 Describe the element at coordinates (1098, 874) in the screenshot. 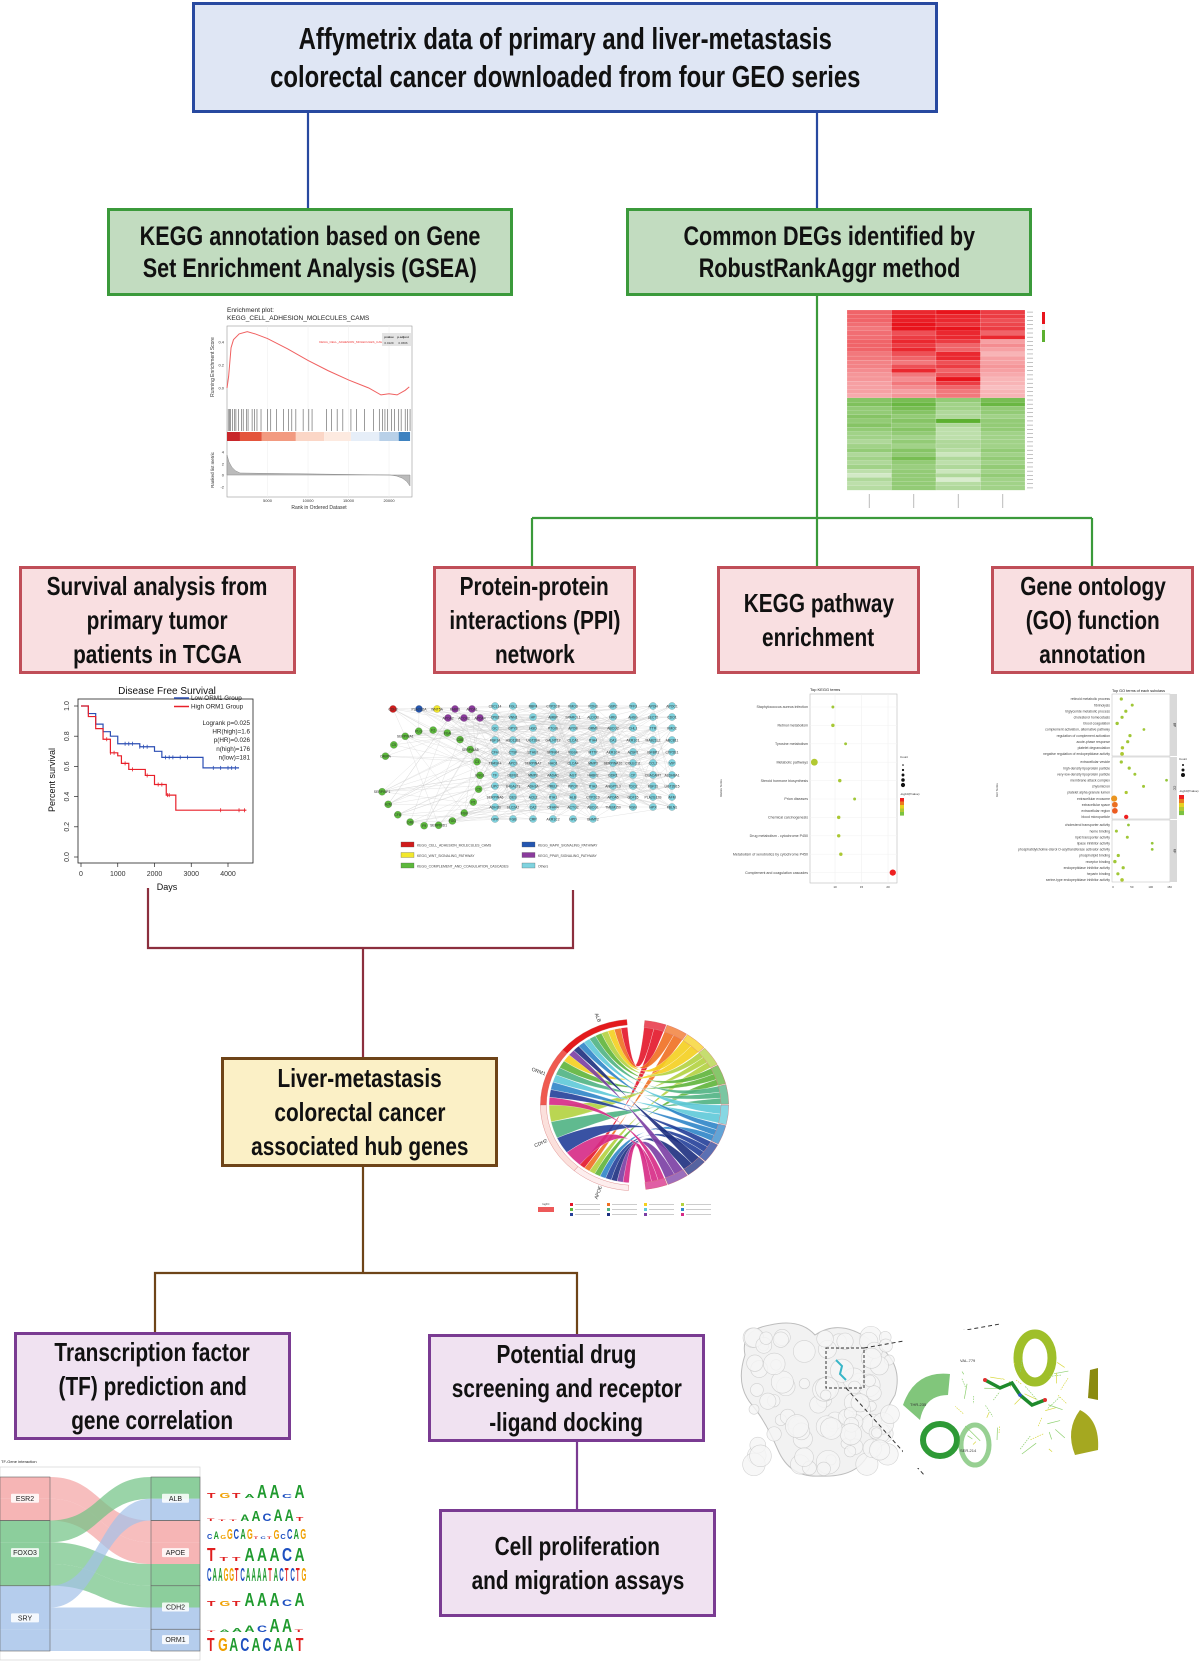

I see `go-term-label: heparin binding` at that location.